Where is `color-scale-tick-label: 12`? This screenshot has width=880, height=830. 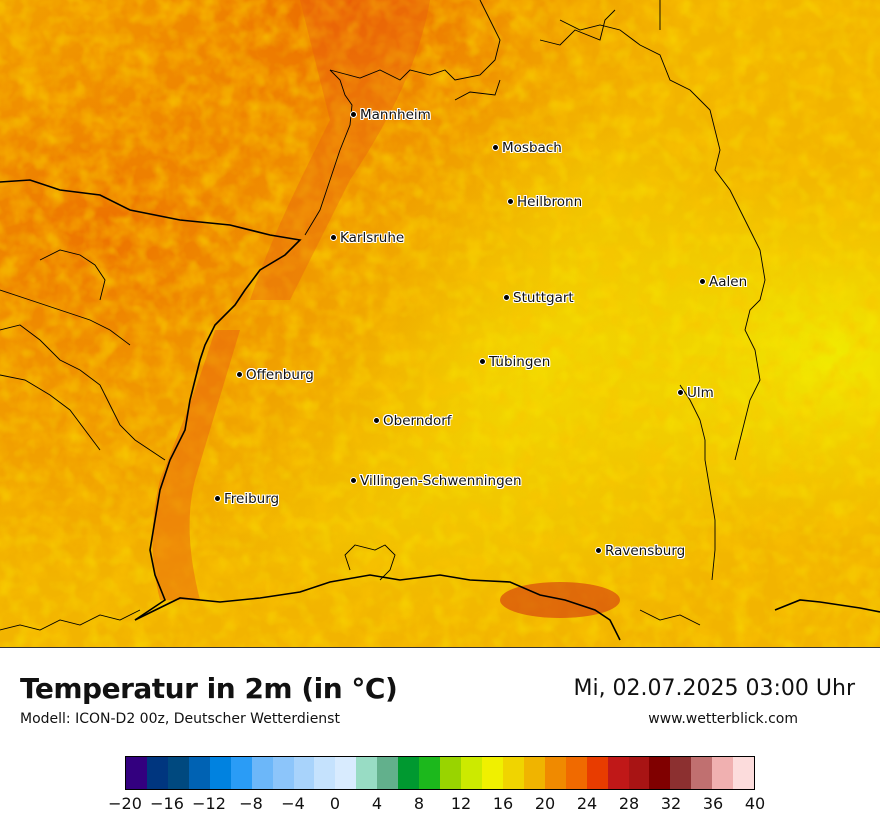
color-scale-tick-label: 12 is located at coordinates (461, 803).